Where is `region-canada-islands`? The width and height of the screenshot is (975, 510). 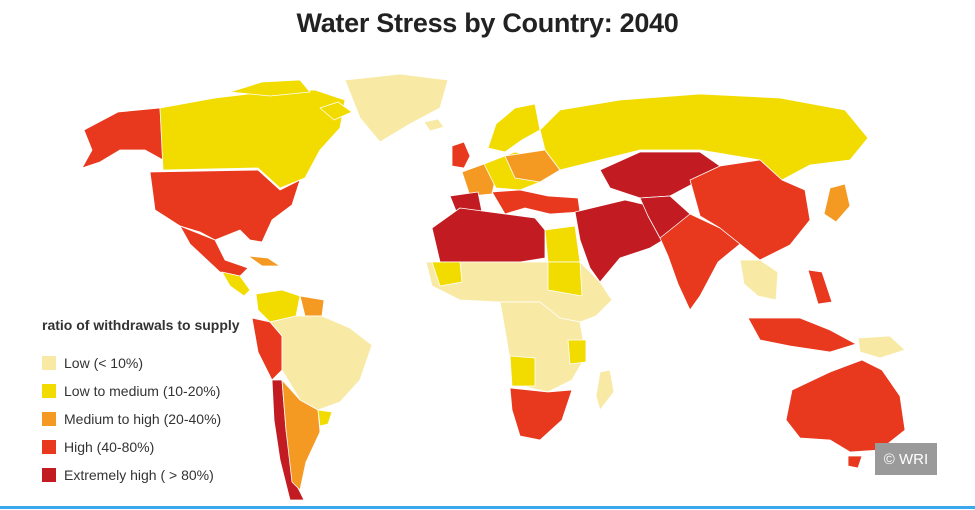
region-canada-islands is located at coordinates (291, 100).